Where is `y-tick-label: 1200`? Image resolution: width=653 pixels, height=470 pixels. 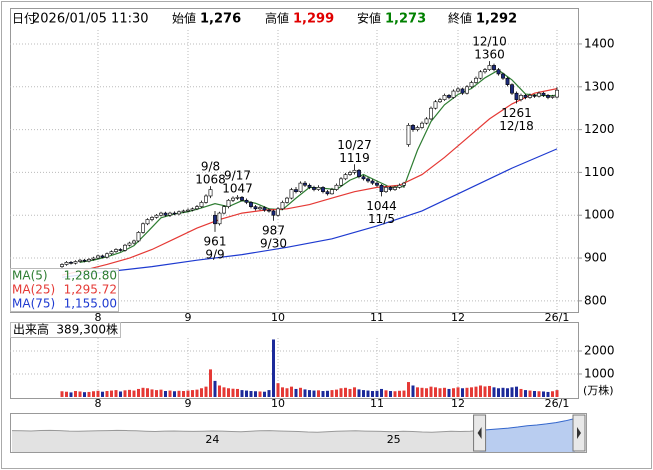
y-tick-label: 1200 is located at coordinates (599, 129).